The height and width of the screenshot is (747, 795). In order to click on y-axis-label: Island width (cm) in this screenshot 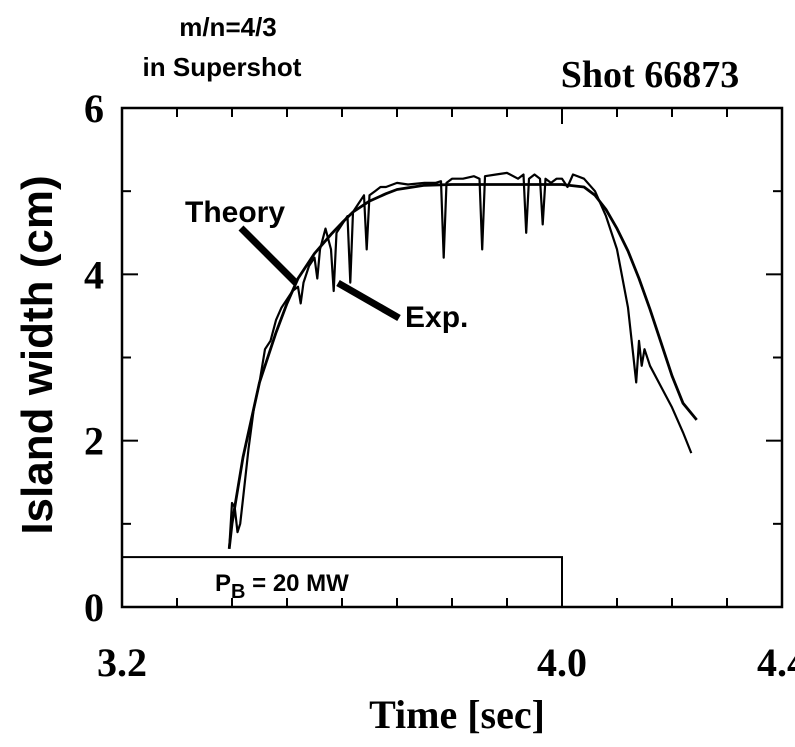, I will do `click(37, 354)`.